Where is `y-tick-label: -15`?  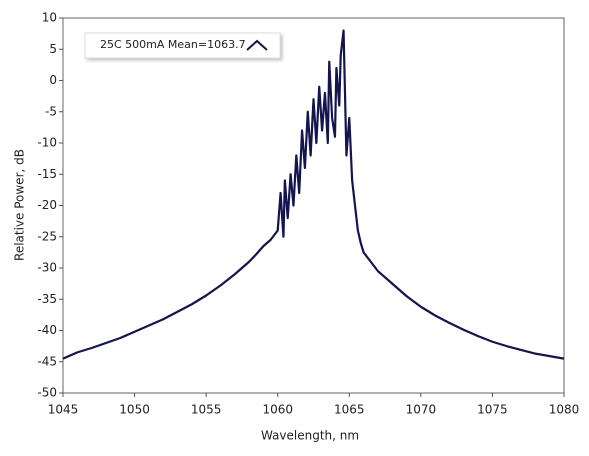 y-tick-label: -15 is located at coordinates (47, 174).